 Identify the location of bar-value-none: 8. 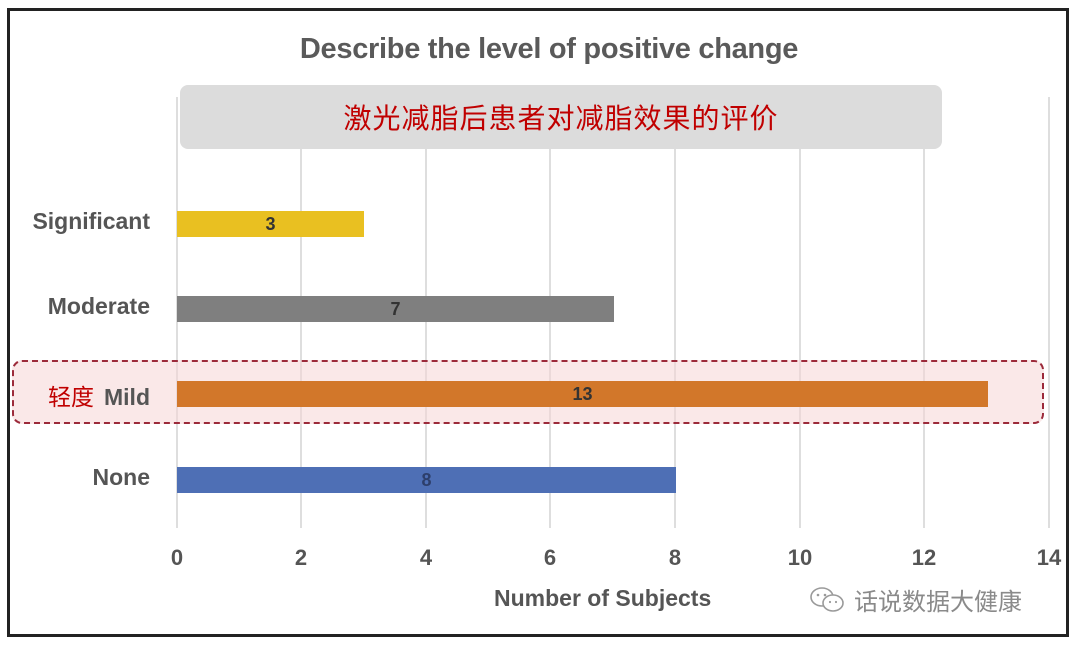
(426, 479).